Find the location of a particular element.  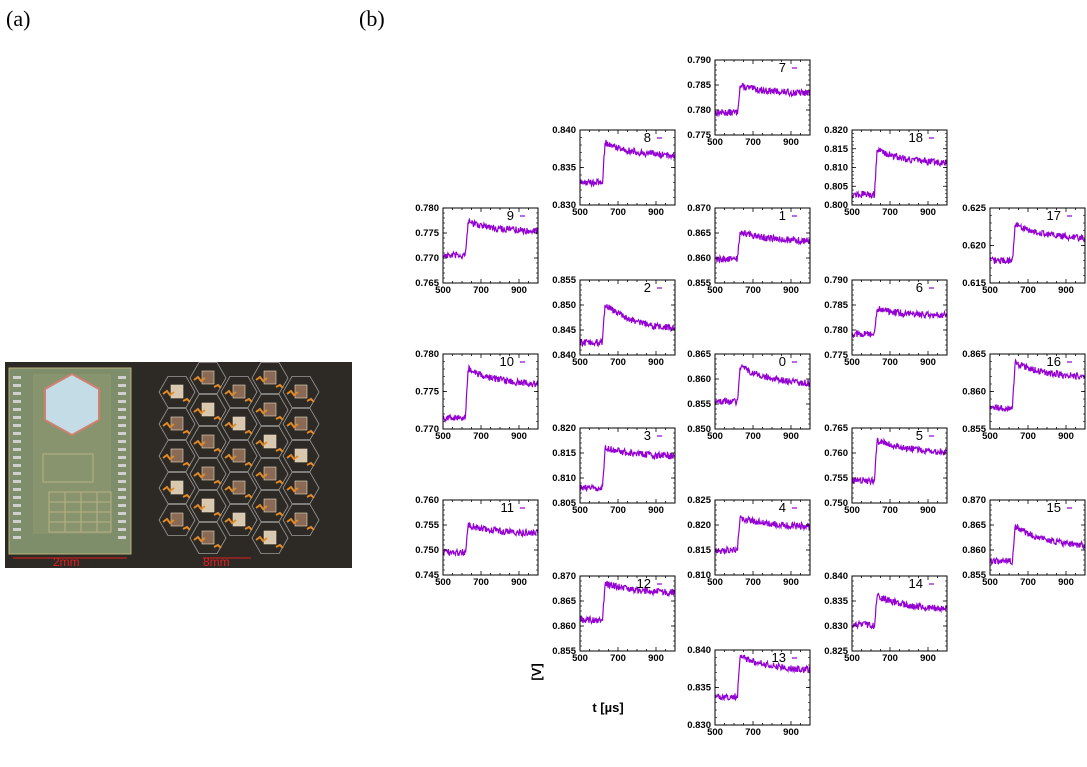

channel-label-12: 12 is located at coordinates (644, 583).